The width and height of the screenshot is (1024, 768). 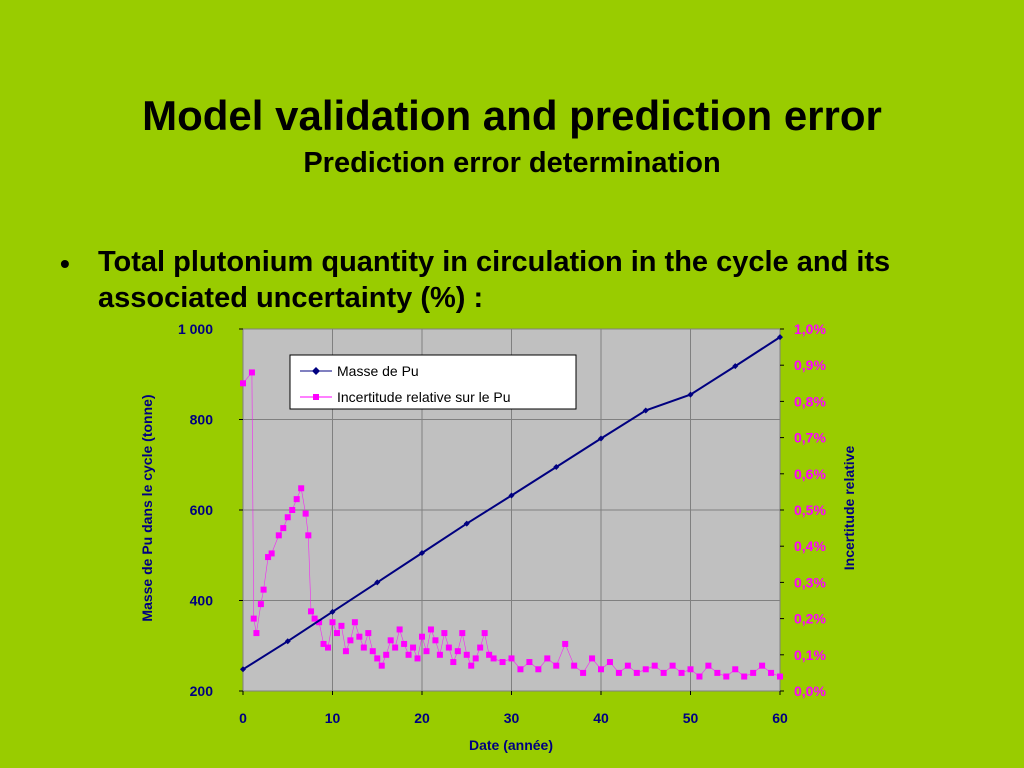 What do you see at coordinates (810, 329) in the screenshot?
I see `y2-tick-label: 1,0%` at bounding box center [810, 329].